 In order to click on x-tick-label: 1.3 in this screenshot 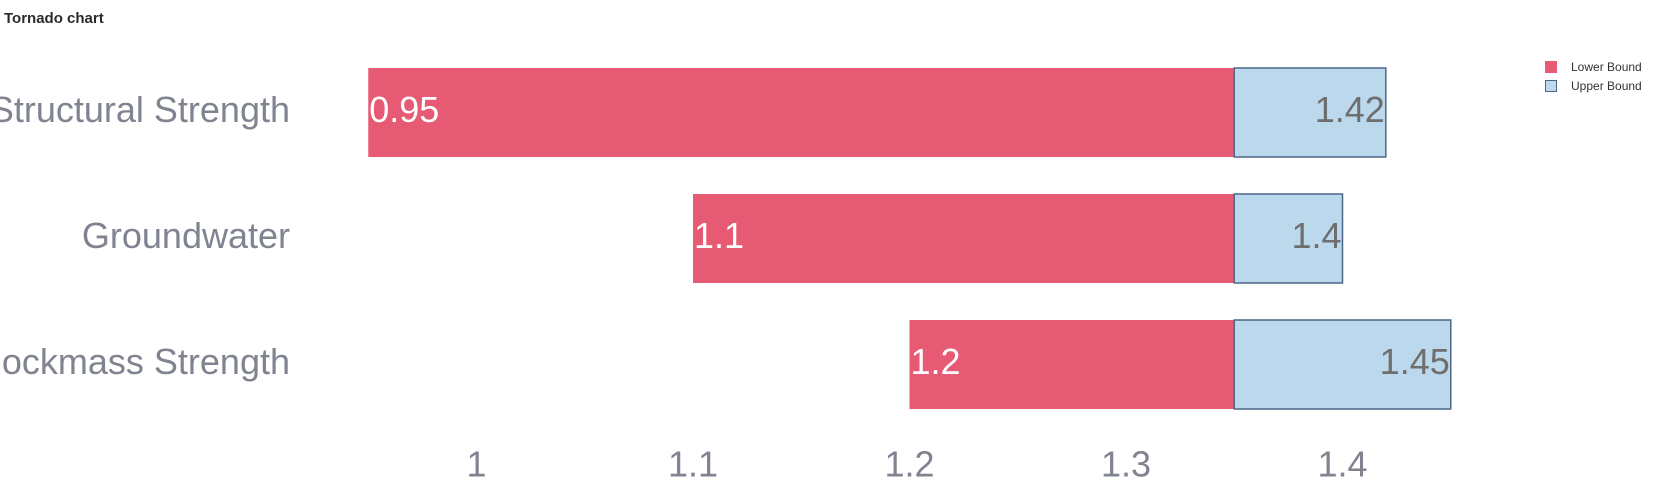, I will do `click(1126, 464)`.